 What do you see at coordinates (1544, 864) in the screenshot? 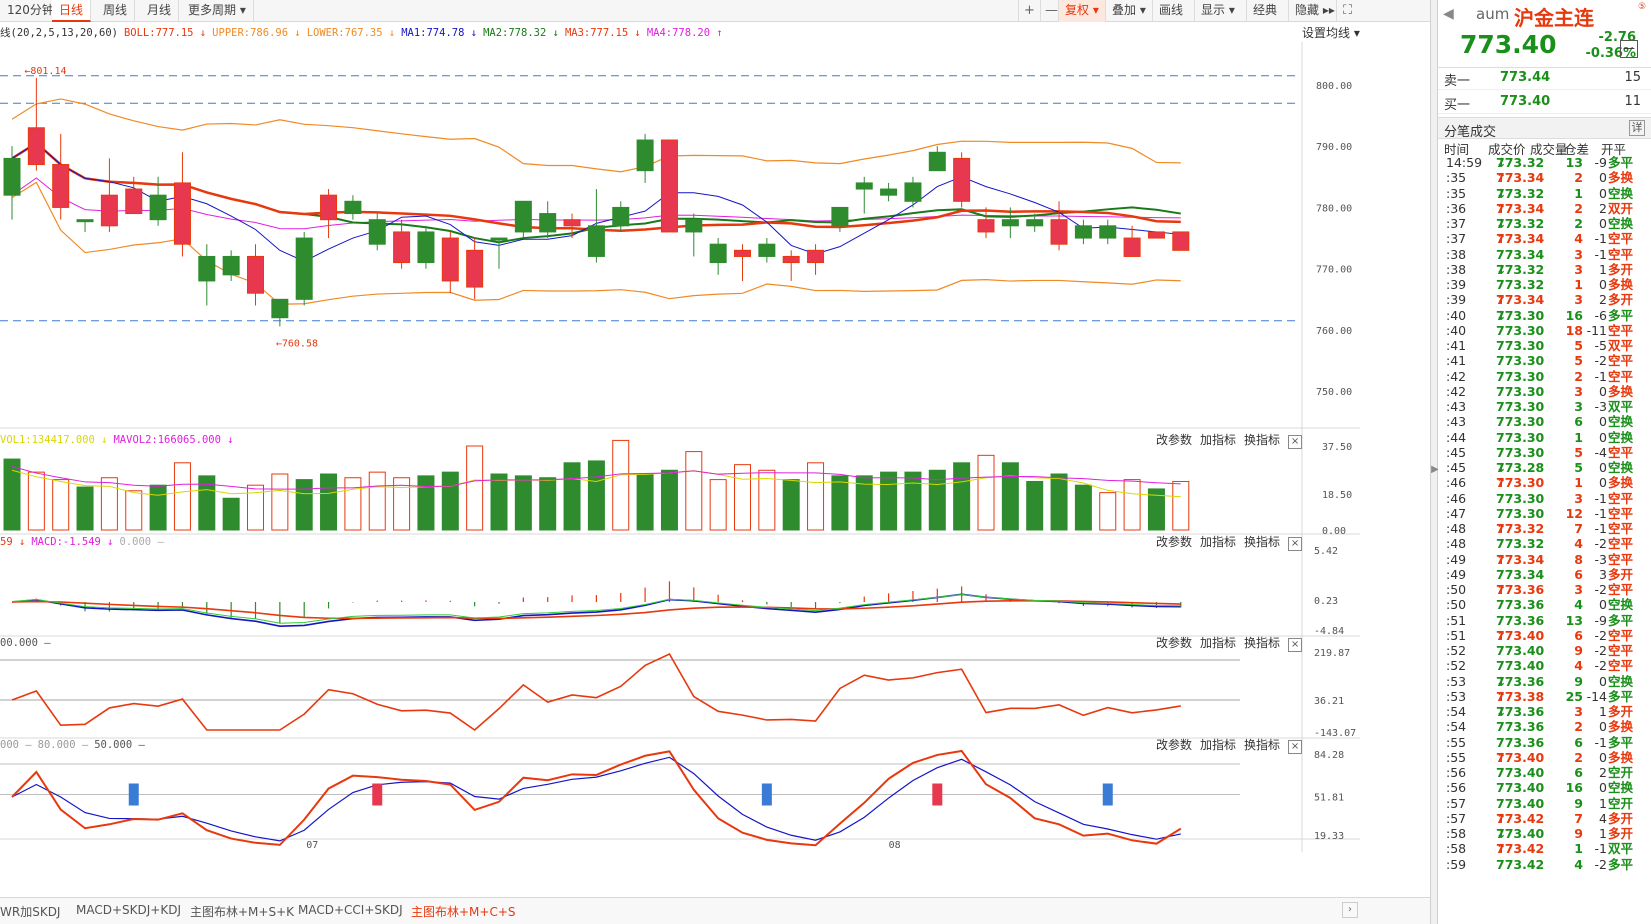
I see `tick-row: :59 773.42 4 -2 多平` at bounding box center [1544, 864].